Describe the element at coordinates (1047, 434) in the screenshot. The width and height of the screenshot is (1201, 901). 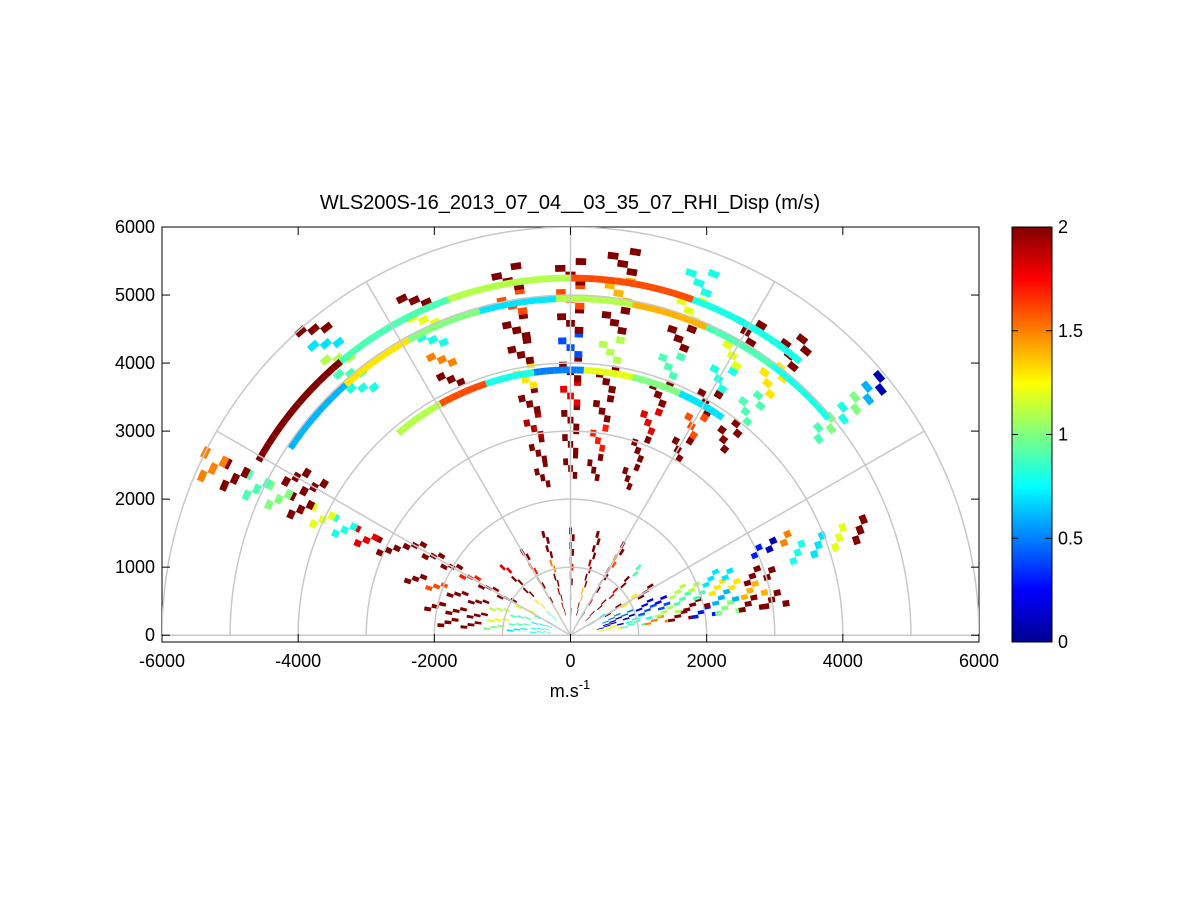
I see `colorbar: 0 0.5 1 1.5 2` at that location.